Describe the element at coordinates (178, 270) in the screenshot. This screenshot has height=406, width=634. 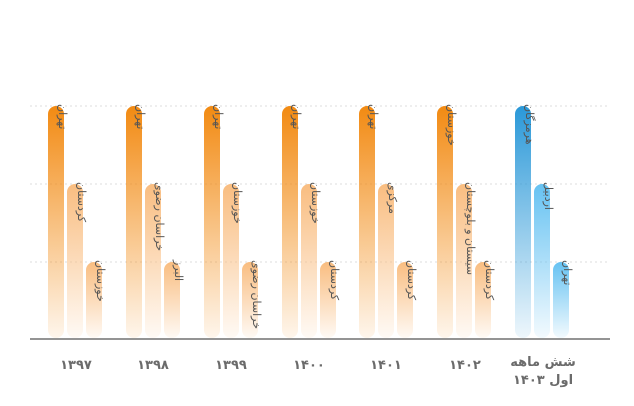
I see `bar-label: البرز` at that location.